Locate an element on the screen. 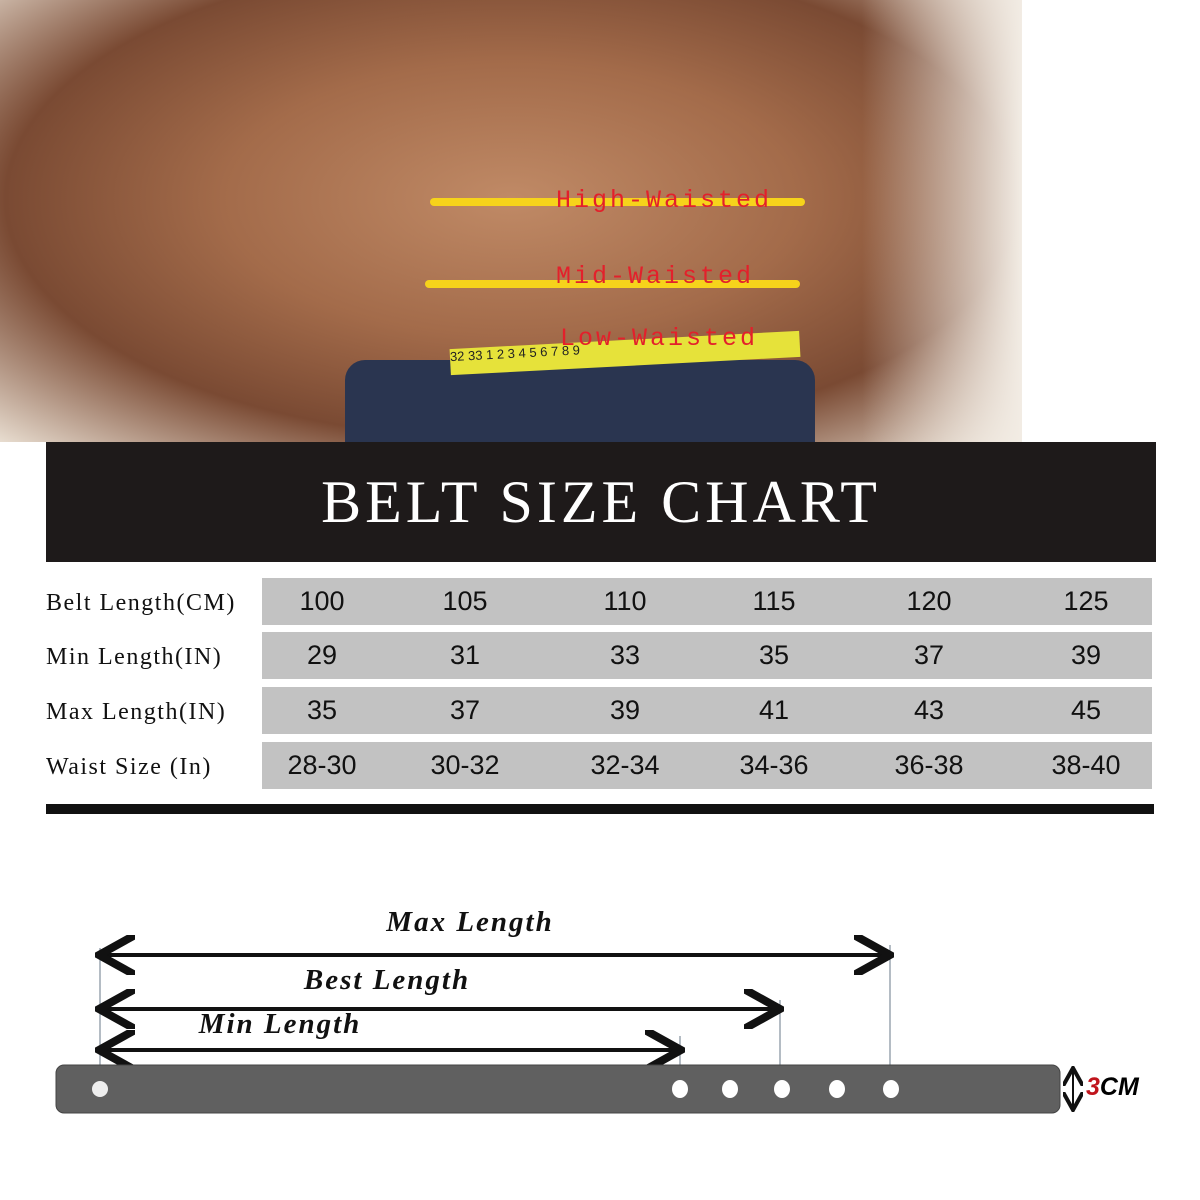 This screenshot has height=1200, width=1200. table-cell: 32-34 is located at coordinates (625, 765).